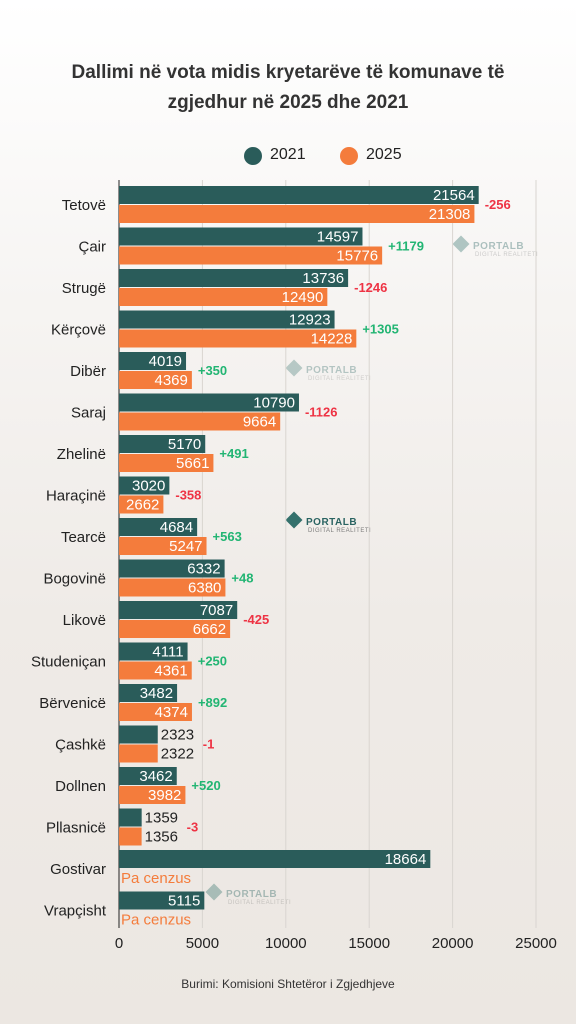 The image size is (576, 1024). Describe the element at coordinates (227, 536) in the screenshot. I see `difference-label: +563` at that location.